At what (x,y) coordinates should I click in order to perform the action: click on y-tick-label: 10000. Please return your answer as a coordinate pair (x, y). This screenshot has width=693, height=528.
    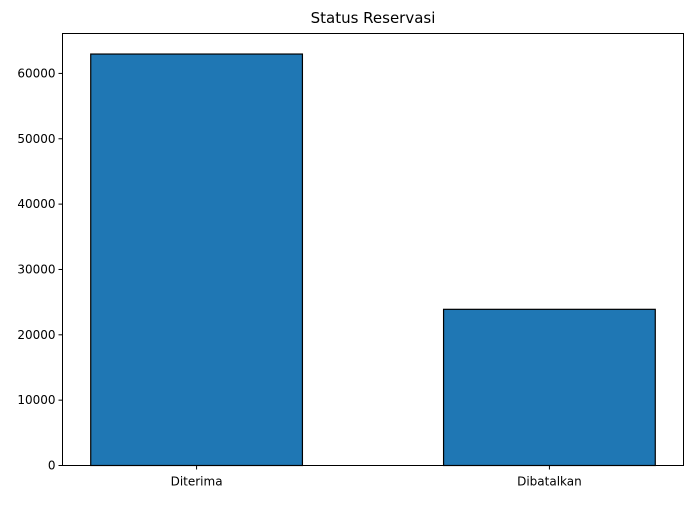
    Looking at the image, I should click on (36, 400).